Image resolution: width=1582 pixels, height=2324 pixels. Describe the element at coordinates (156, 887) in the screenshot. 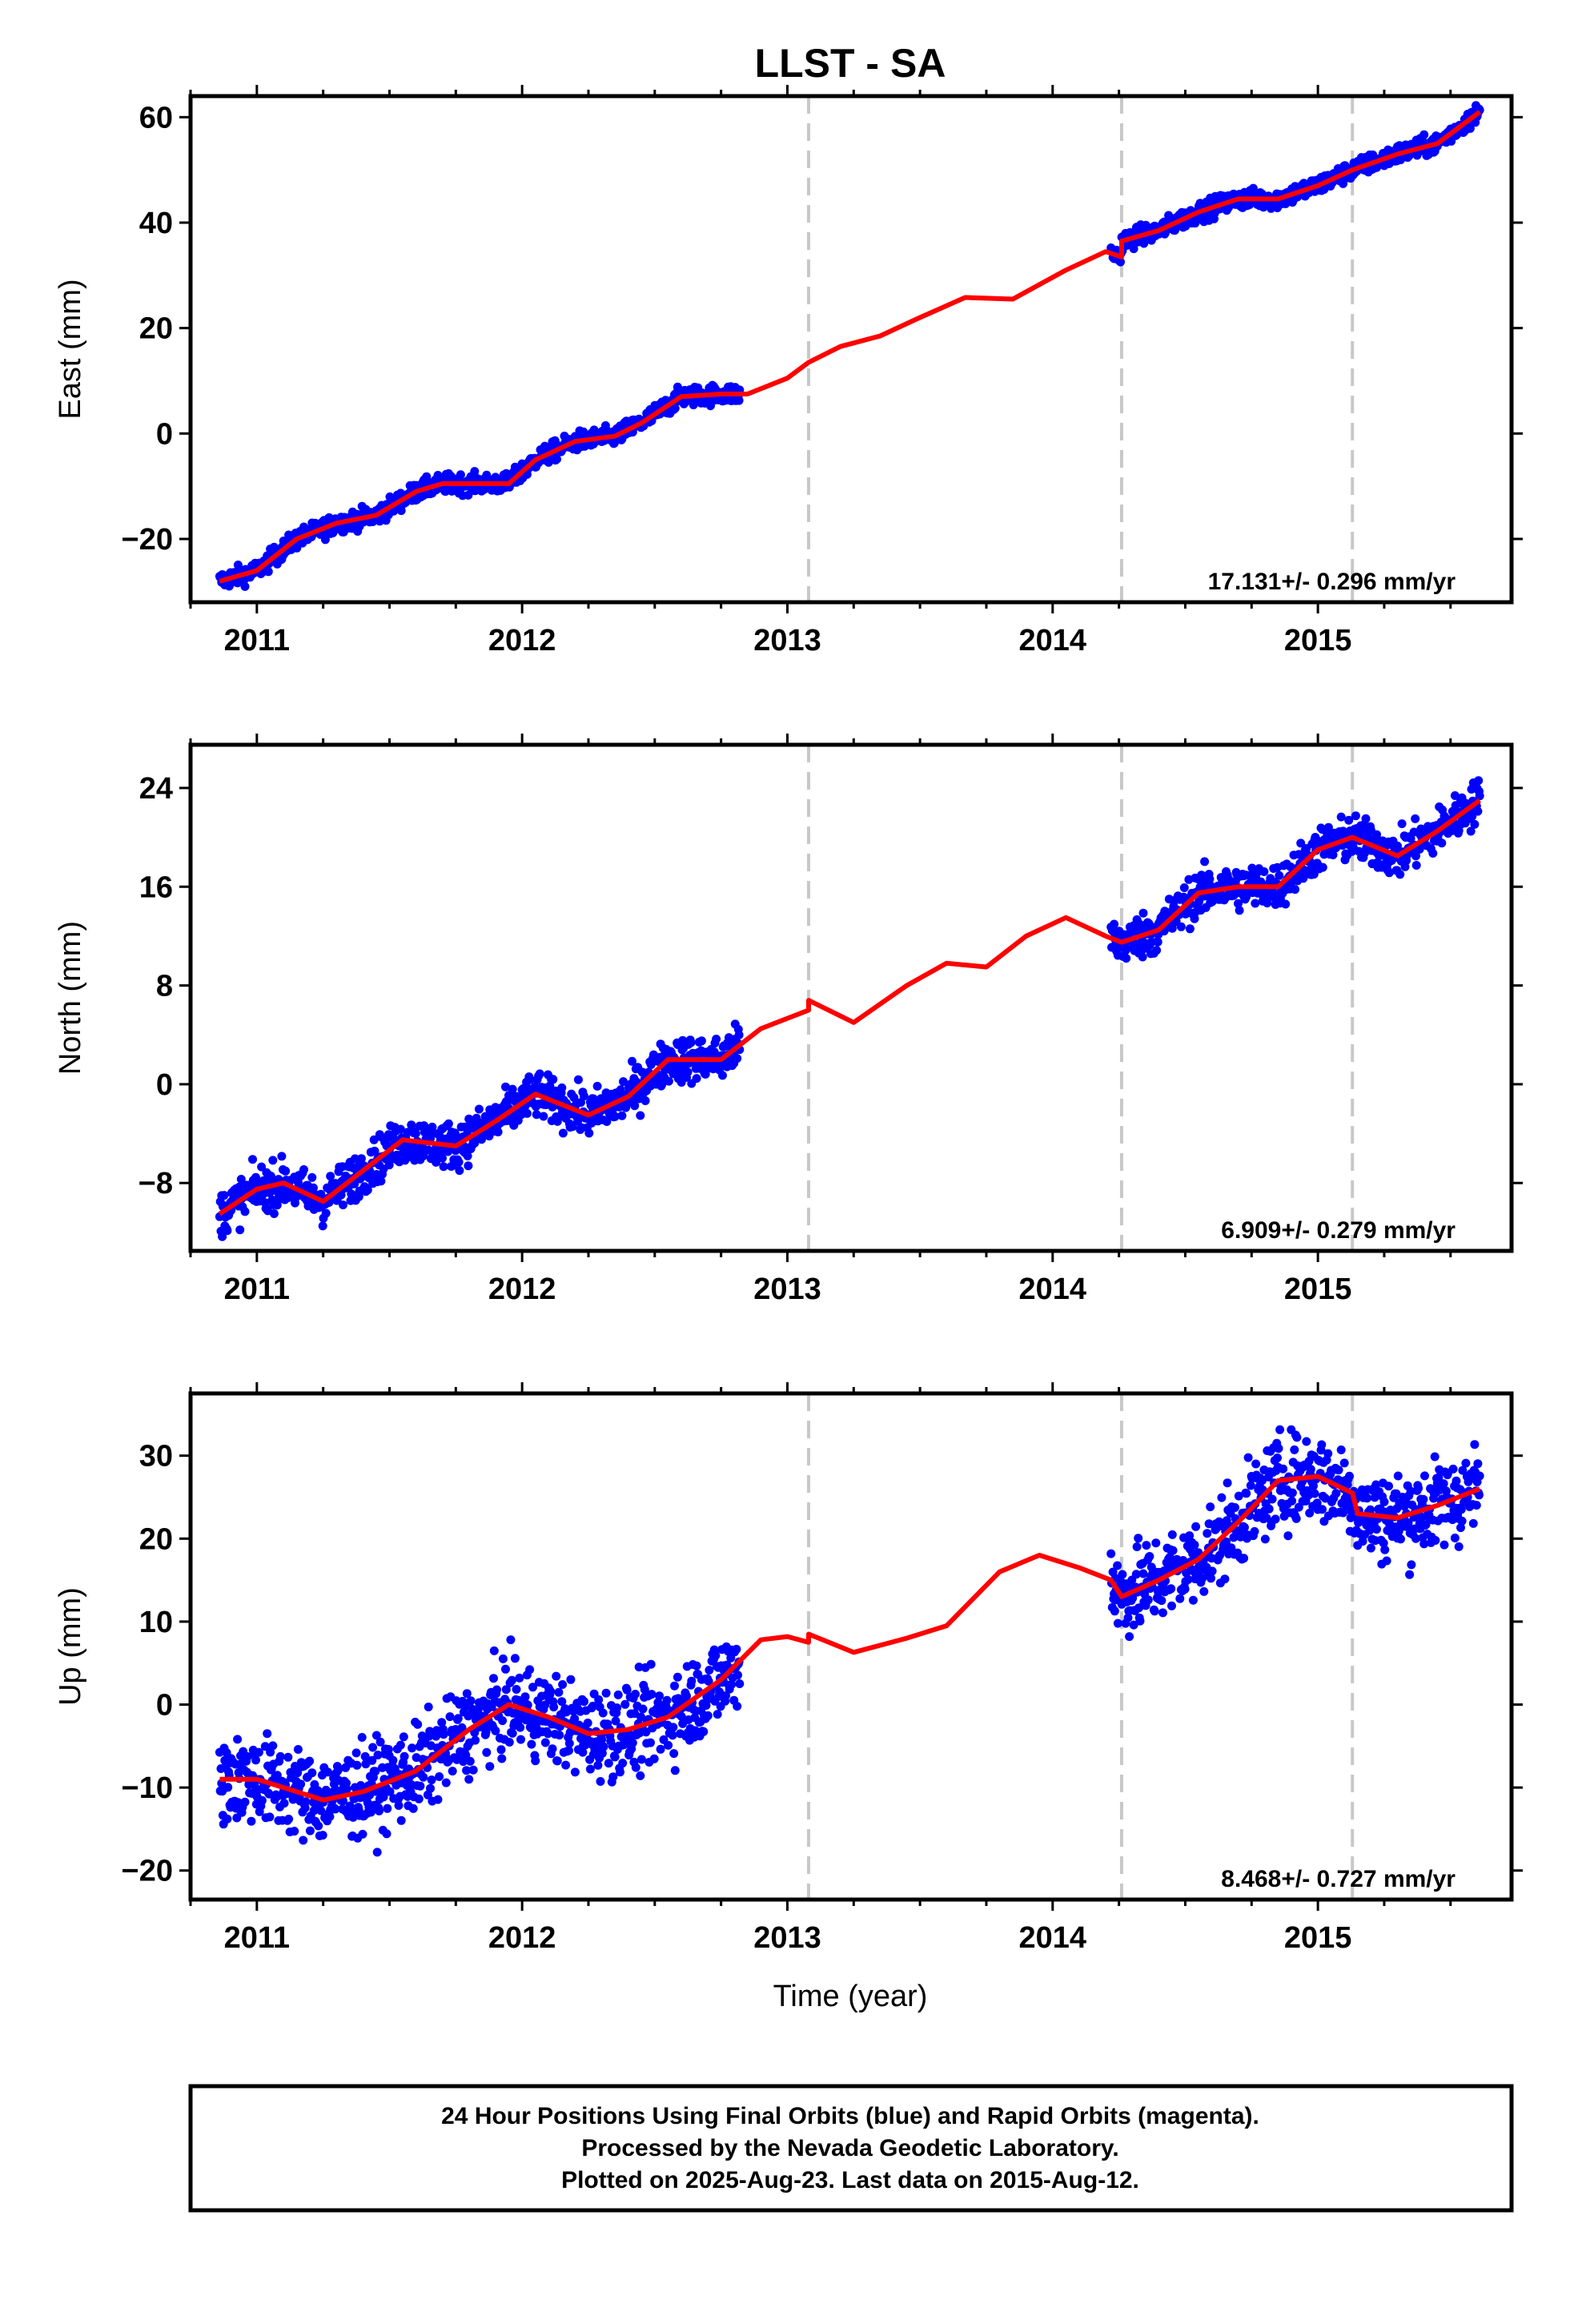

I see `y-tick-label: 16` at that location.